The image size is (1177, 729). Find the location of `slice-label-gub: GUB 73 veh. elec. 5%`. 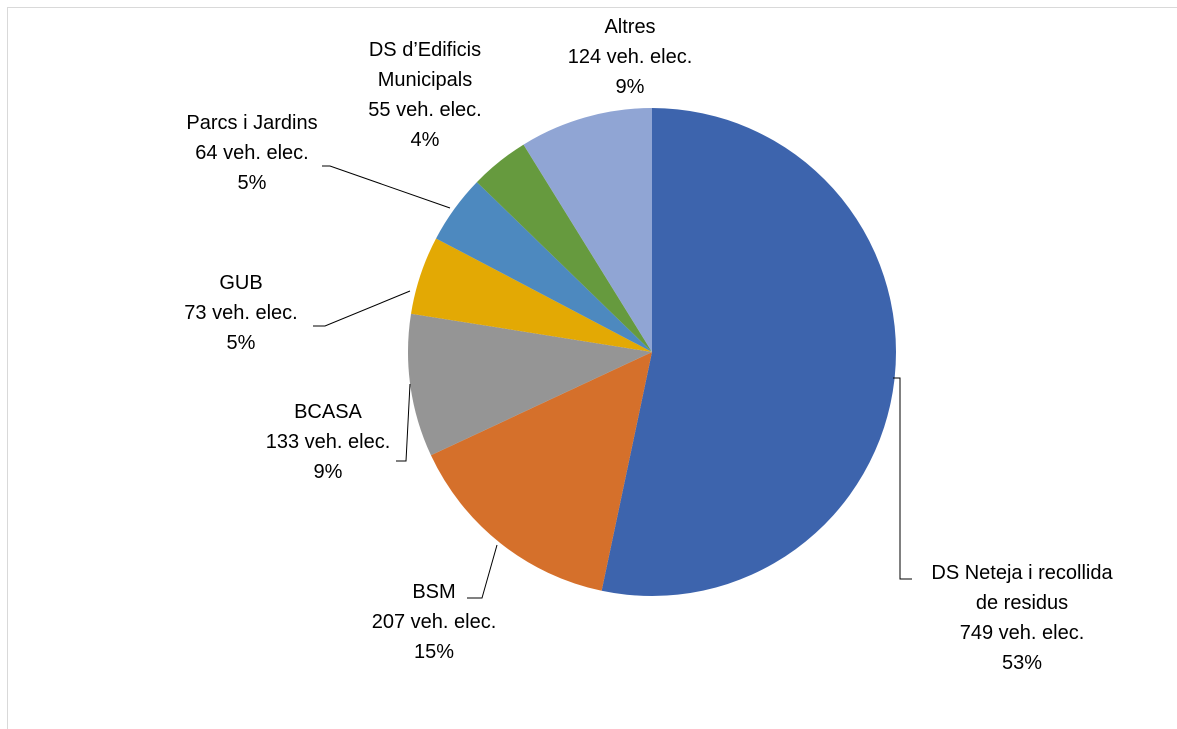

slice-label-gub: GUB 73 veh. elec. 5% is located at coordinates (240, 313).